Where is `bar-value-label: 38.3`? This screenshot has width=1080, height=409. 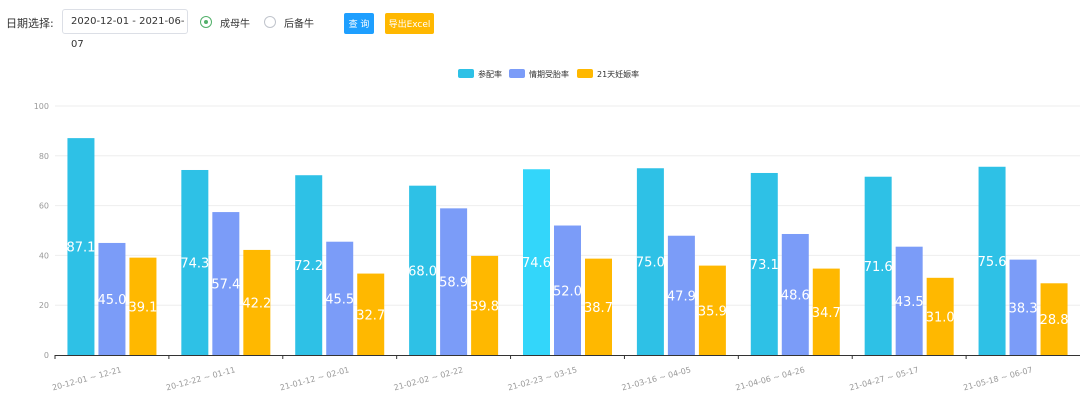
bar-value-label: 38.3 is located at coordinates (1023, 308).